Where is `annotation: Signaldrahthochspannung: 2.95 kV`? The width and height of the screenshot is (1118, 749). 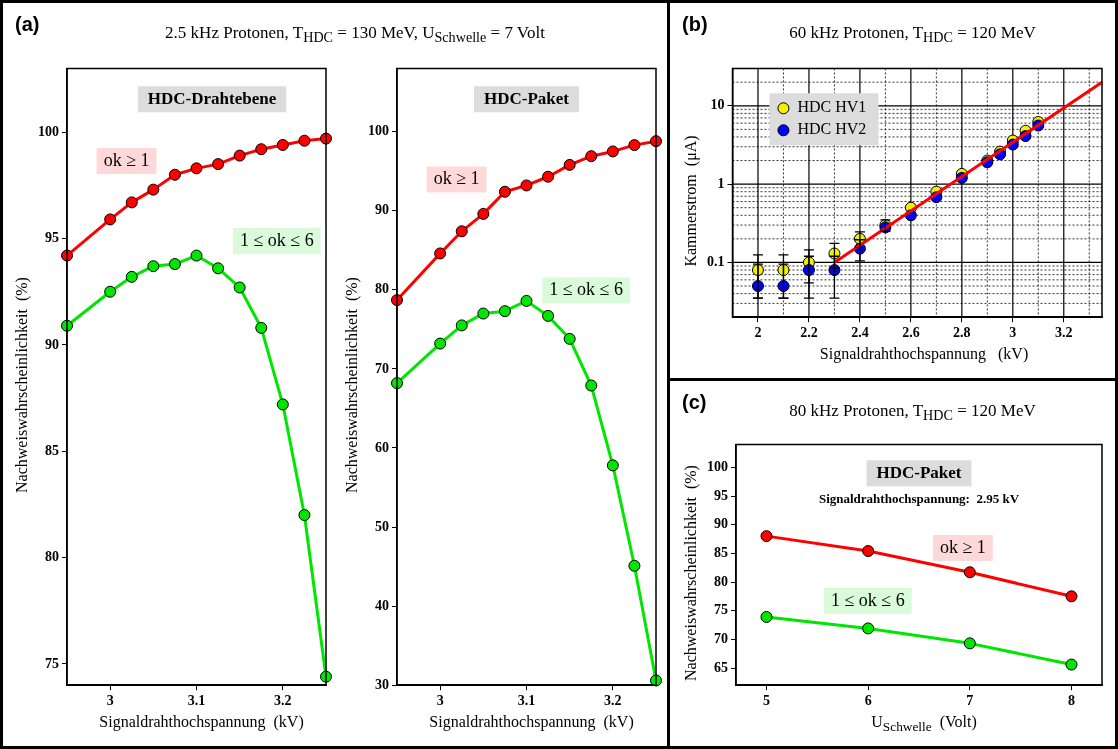
annotation: Signaldrahthochspannung: 2.95 kV is located at coordinates (919, 499).